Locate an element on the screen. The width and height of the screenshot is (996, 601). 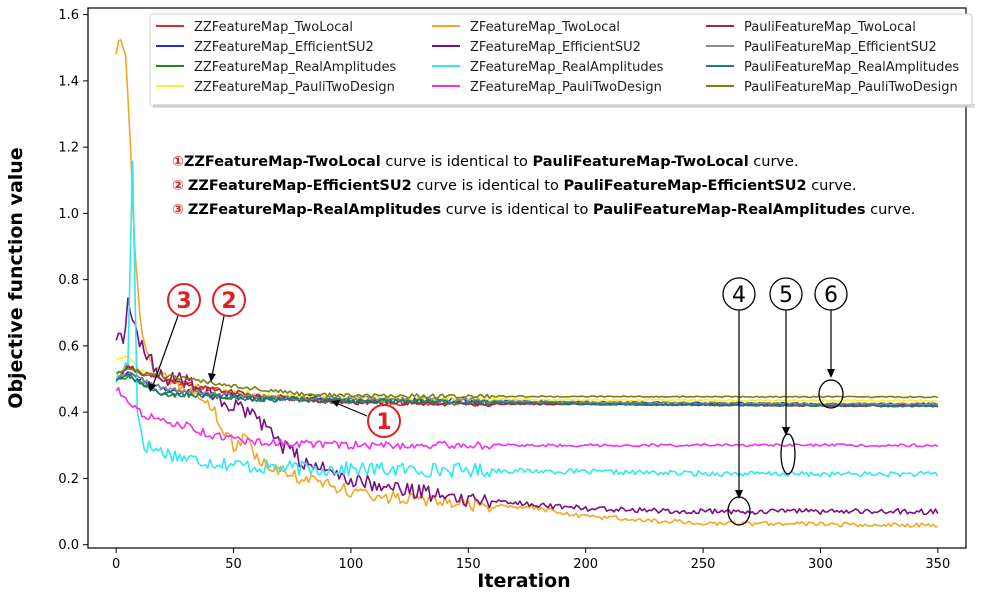
callout-6: 6 is located at coordinates (831, 343).